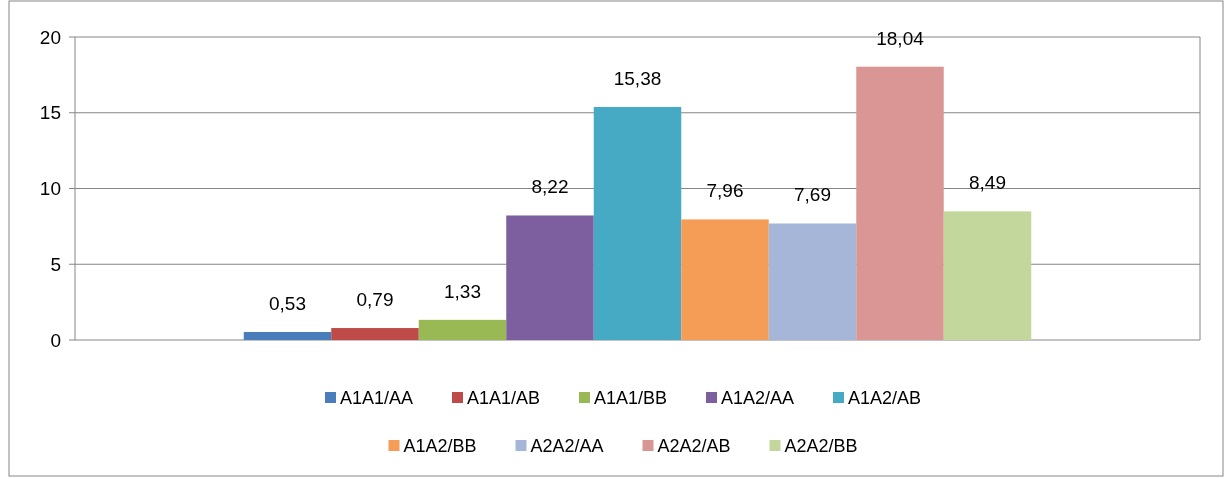  I want to click on data-label: 8,49, so click(987, 183).